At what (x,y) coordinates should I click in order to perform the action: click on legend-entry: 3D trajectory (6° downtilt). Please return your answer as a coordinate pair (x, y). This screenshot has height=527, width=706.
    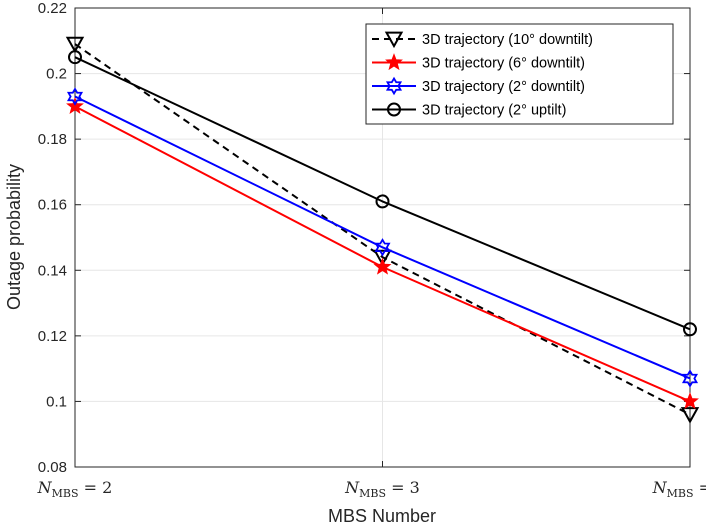
    Looking at the image, I should click on (478, 62).